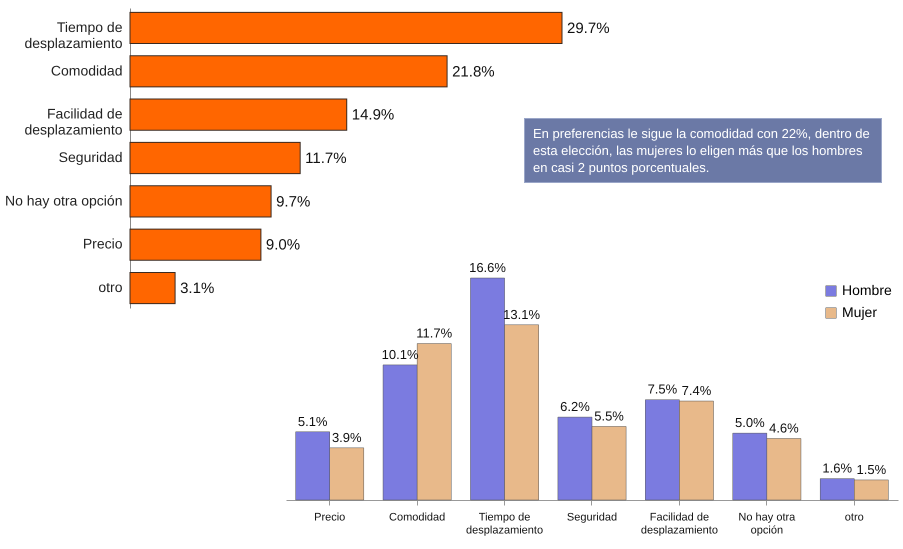 This screenshot has height=549, width=903. What do you see at coordinates (663, 389) in the screenshot?
I see `data-label: 7.5%` at bounding box center [663, 389].